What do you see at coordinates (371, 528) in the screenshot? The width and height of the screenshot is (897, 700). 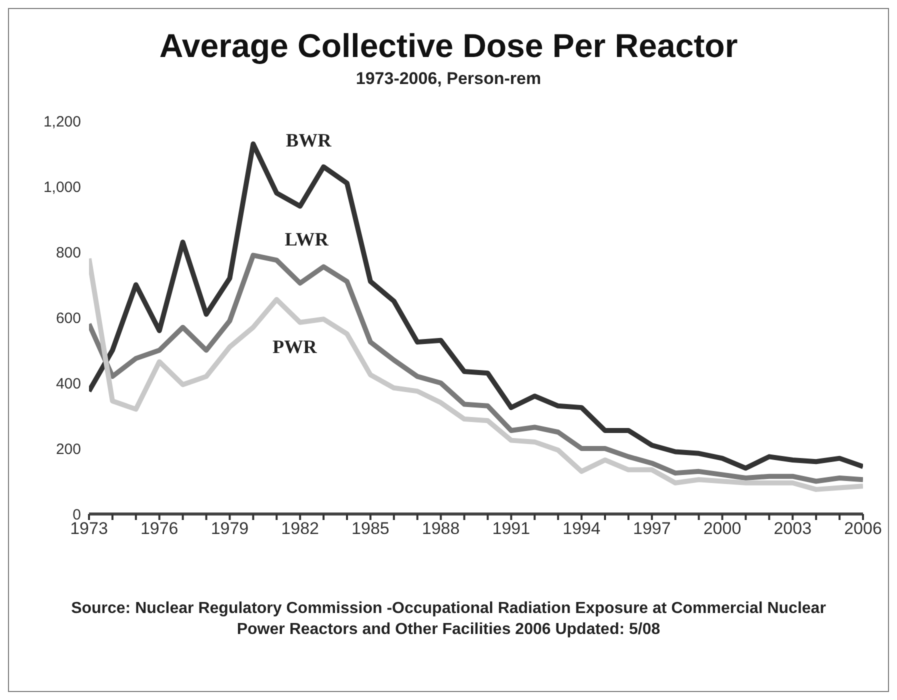 I see `x-tick-label: 1985` at bounding box center [371, 528].